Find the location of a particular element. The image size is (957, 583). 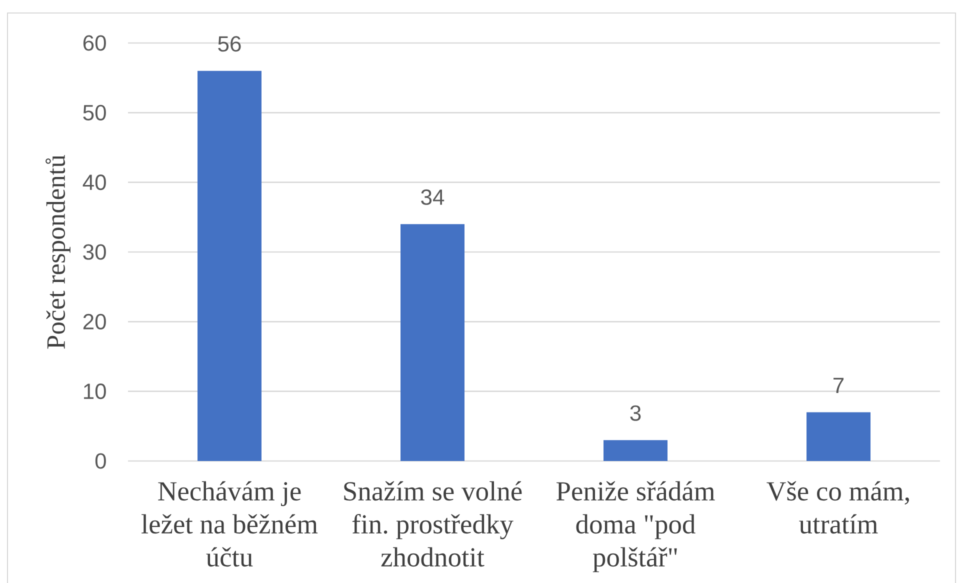

x-tick-label: Snažím se volné fin. prostředky zhodnotit is located at coordinates (433, 524).